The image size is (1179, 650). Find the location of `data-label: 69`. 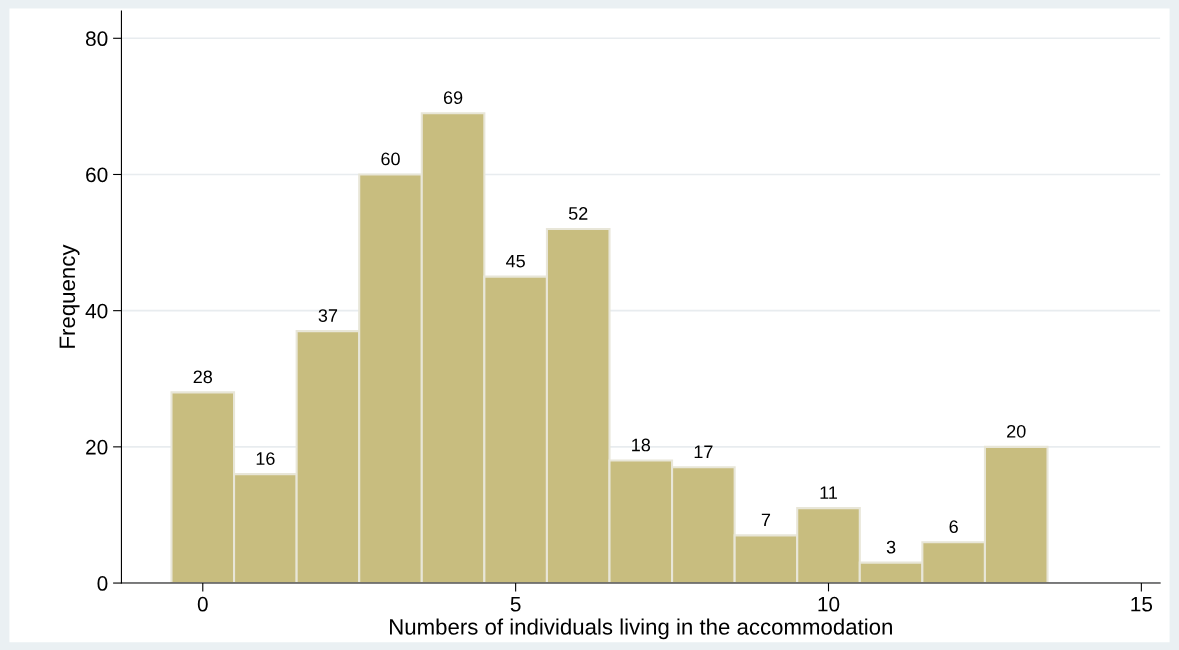

data-label: 69 is located at coordinates (453, 98).